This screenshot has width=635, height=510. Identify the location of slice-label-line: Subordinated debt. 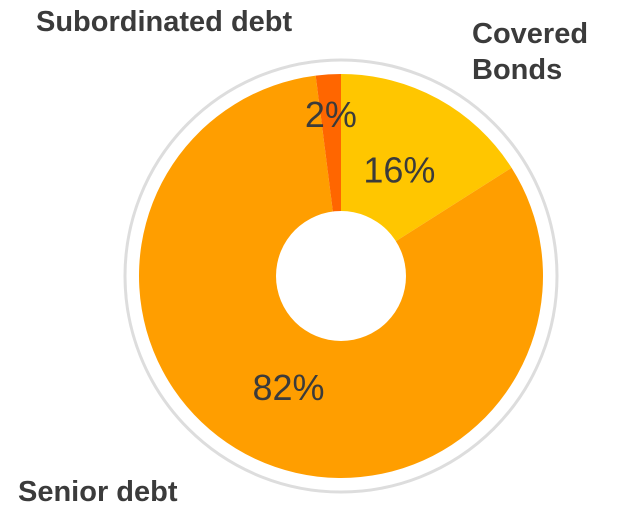
(164, 22).